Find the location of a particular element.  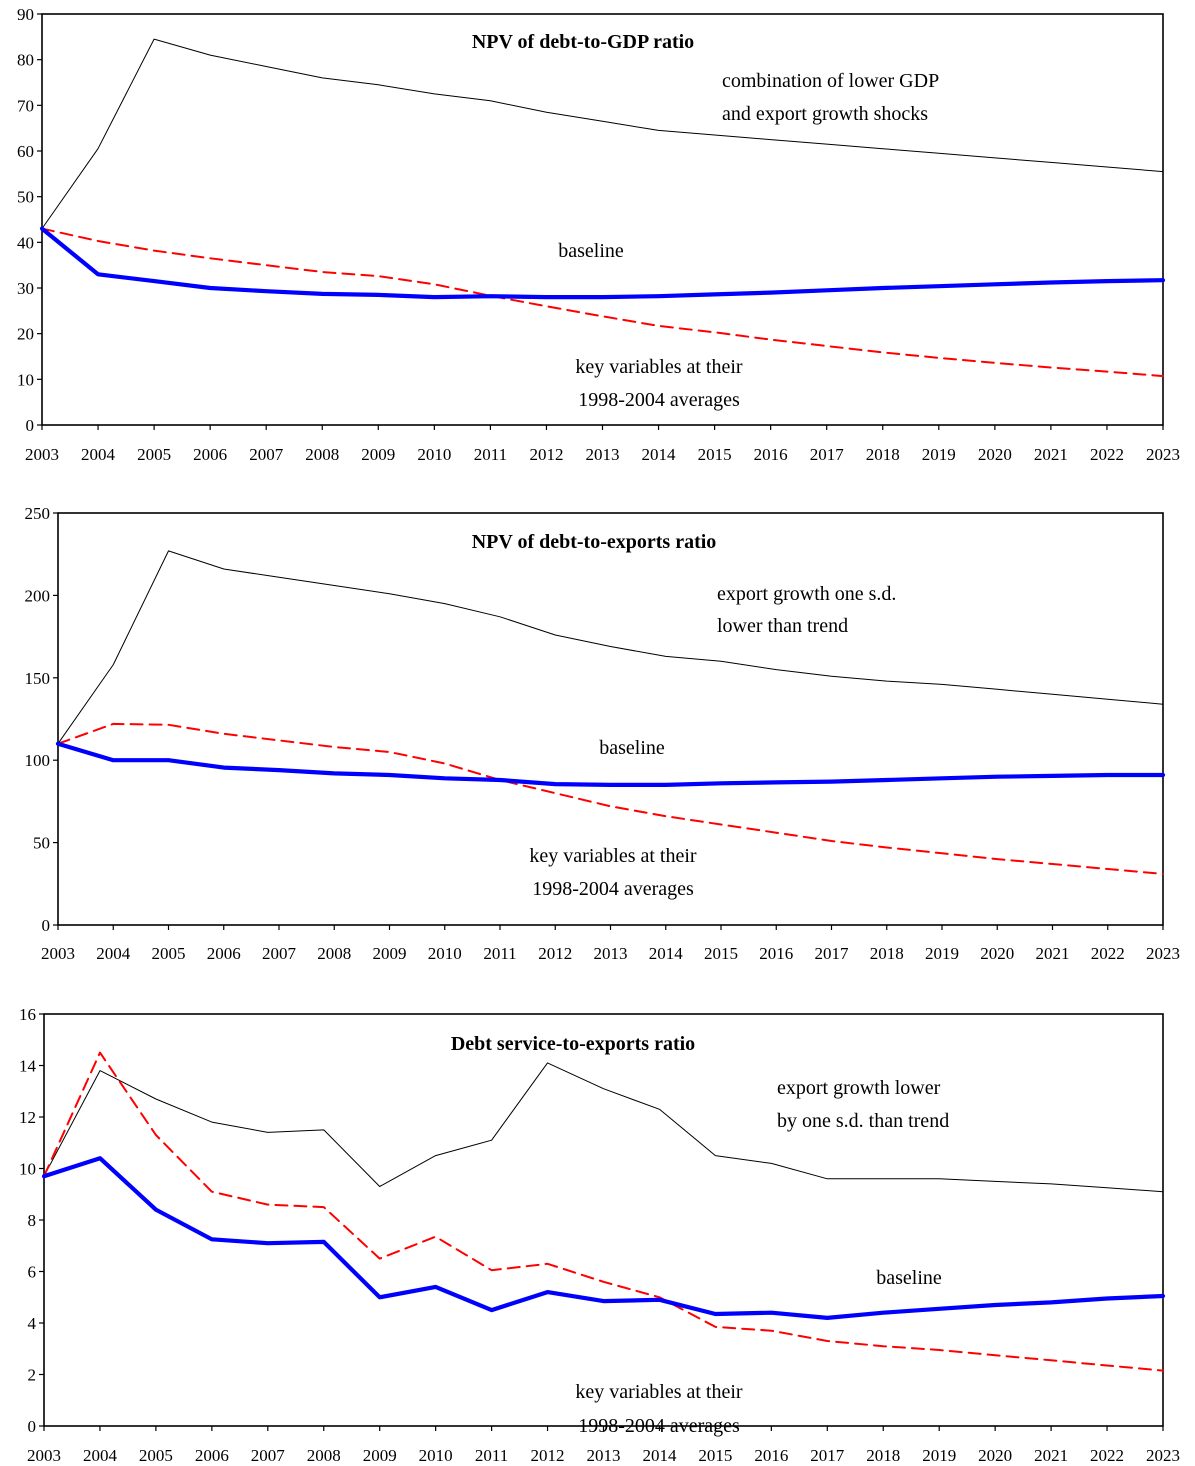

y-tick-label: 4 is located at coordinates (32, 1323).